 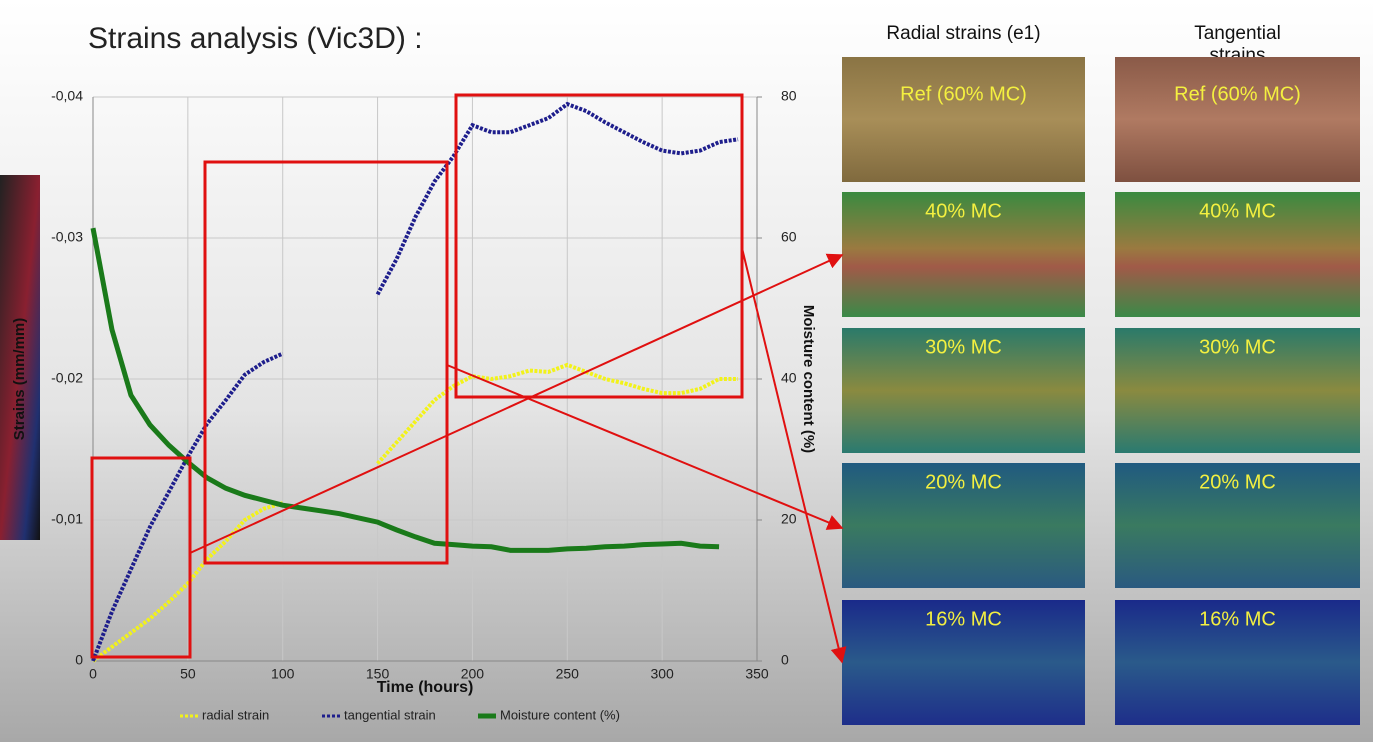 I want to click on y2-tick-label: 20, so click(x=789, y=519).